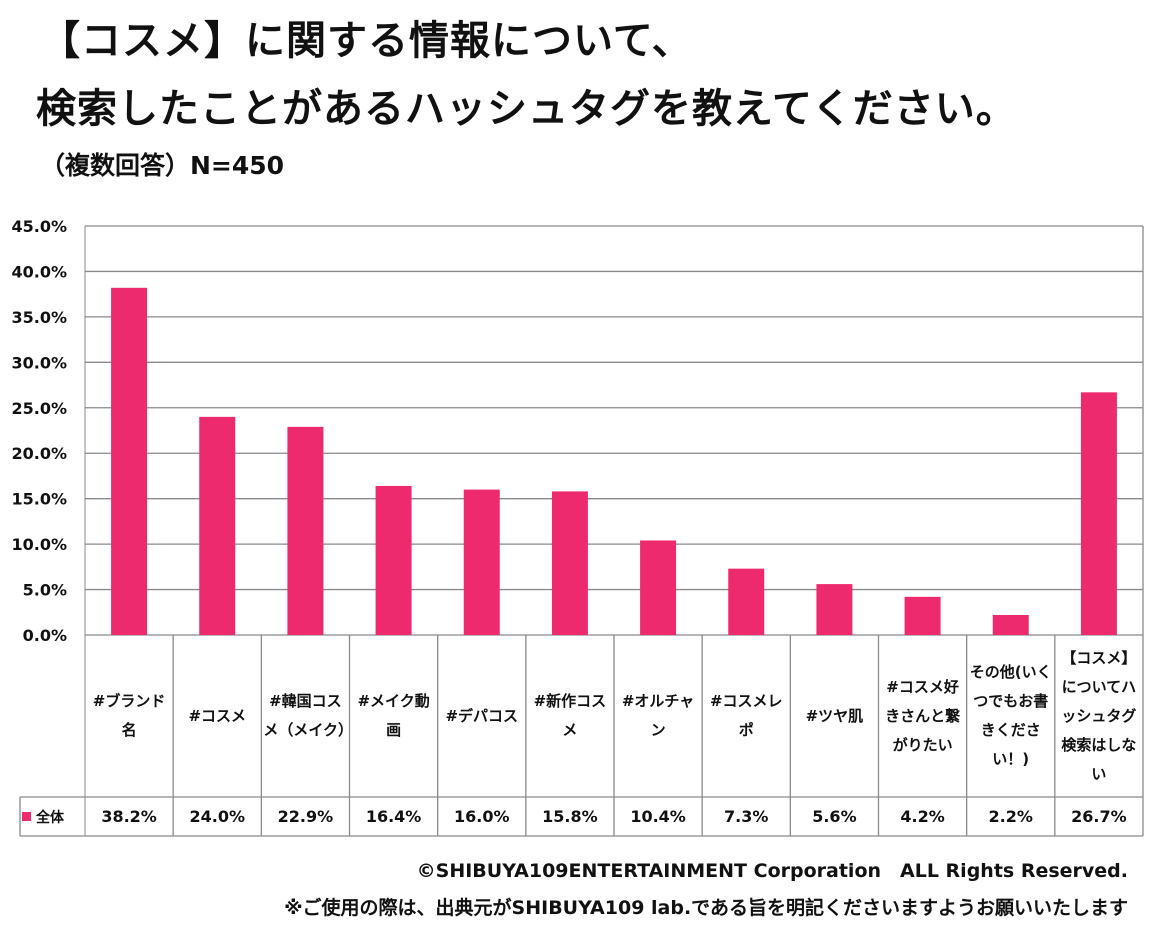 This screenshot has width=1160, height=947. I want to click on data-label: 4.2%, so click(922, 816).